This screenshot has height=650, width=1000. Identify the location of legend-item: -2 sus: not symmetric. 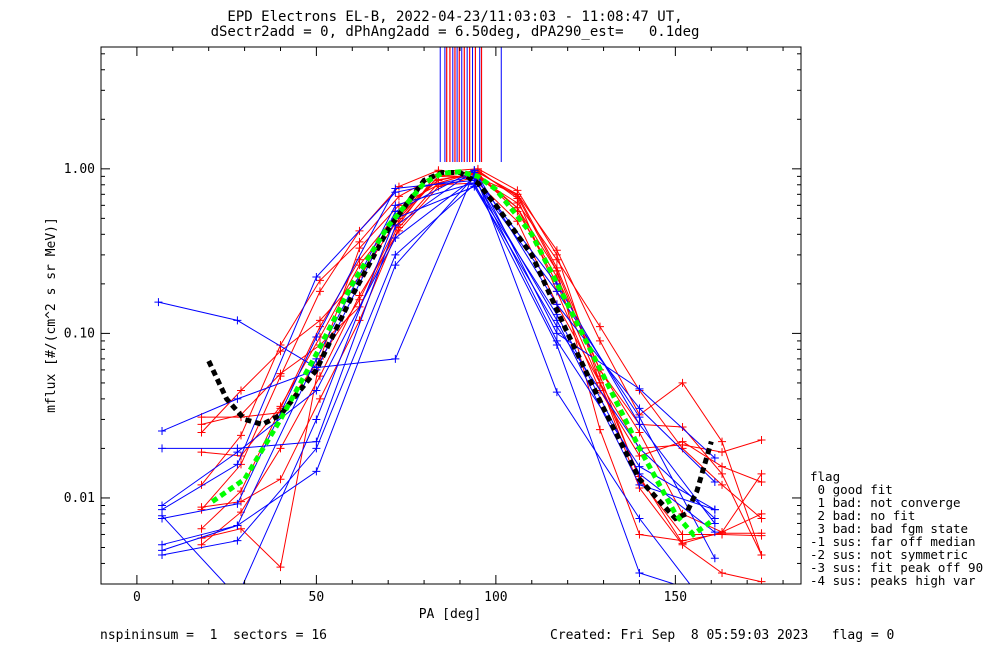
(889, 554).